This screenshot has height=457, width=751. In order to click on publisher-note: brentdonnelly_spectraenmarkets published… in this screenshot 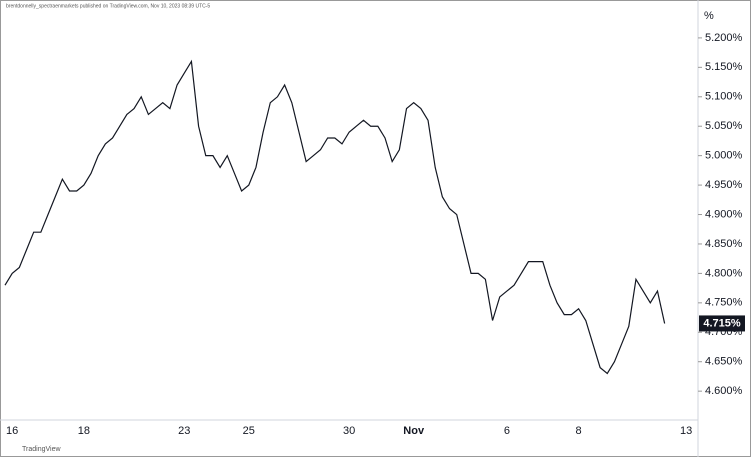, I will do `click(108, 6)`.